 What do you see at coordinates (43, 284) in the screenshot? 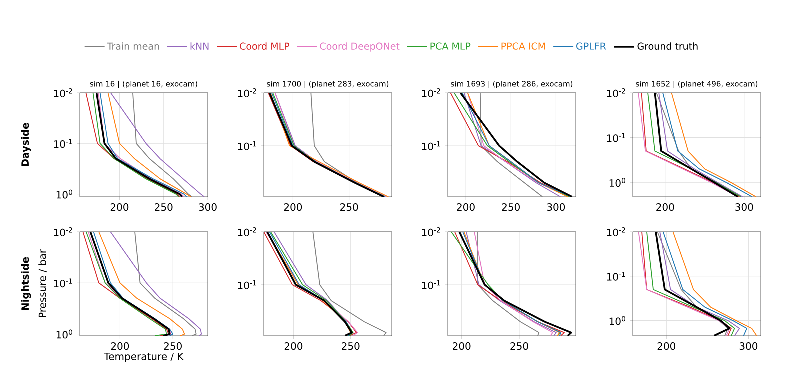
I see `y-axis-title: Pressure / bar` at bounding box center [43, 284].